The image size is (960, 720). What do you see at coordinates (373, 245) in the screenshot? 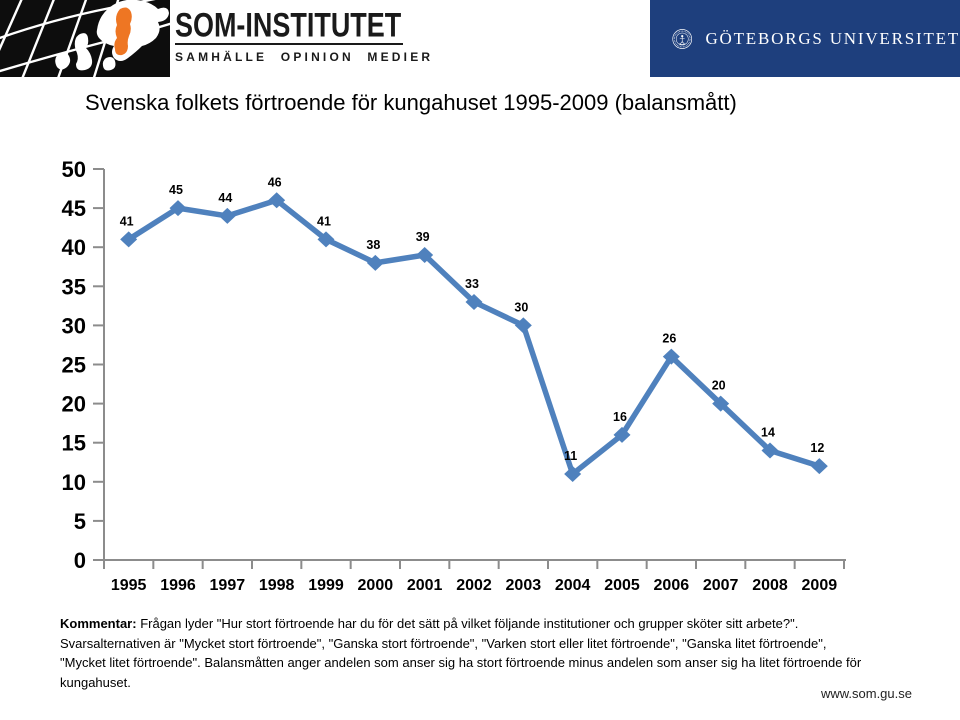
I see `data-point-label: 38` at bounding box center [373, 245].